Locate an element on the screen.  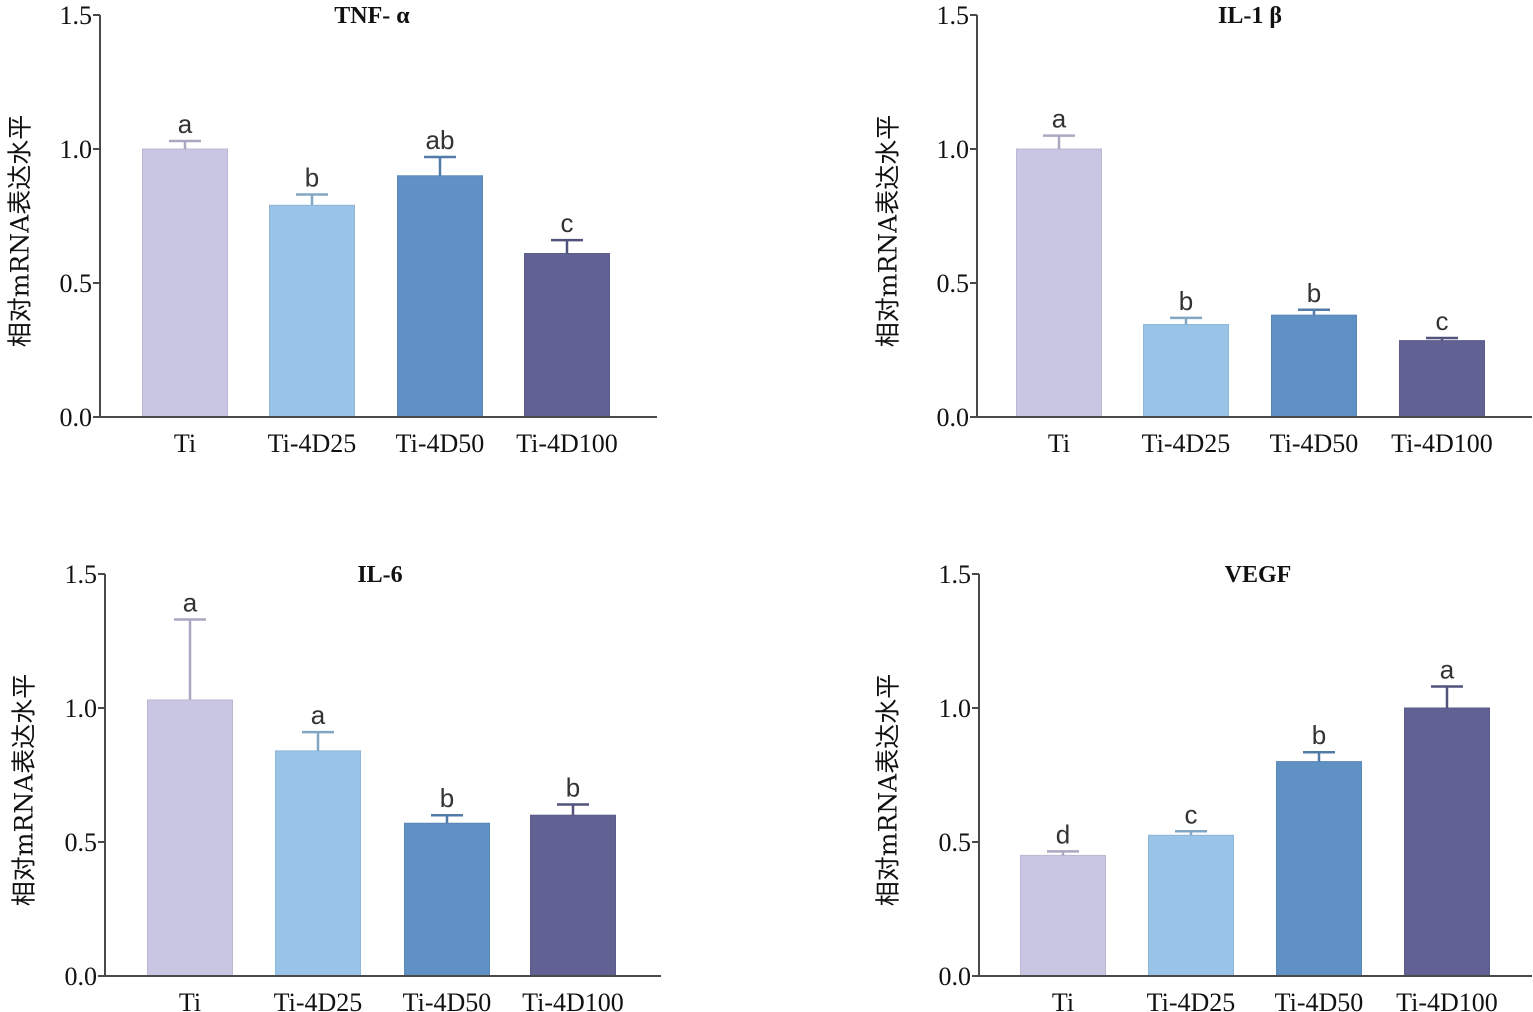
significance-label: d is located at coordinates (1063, 834).